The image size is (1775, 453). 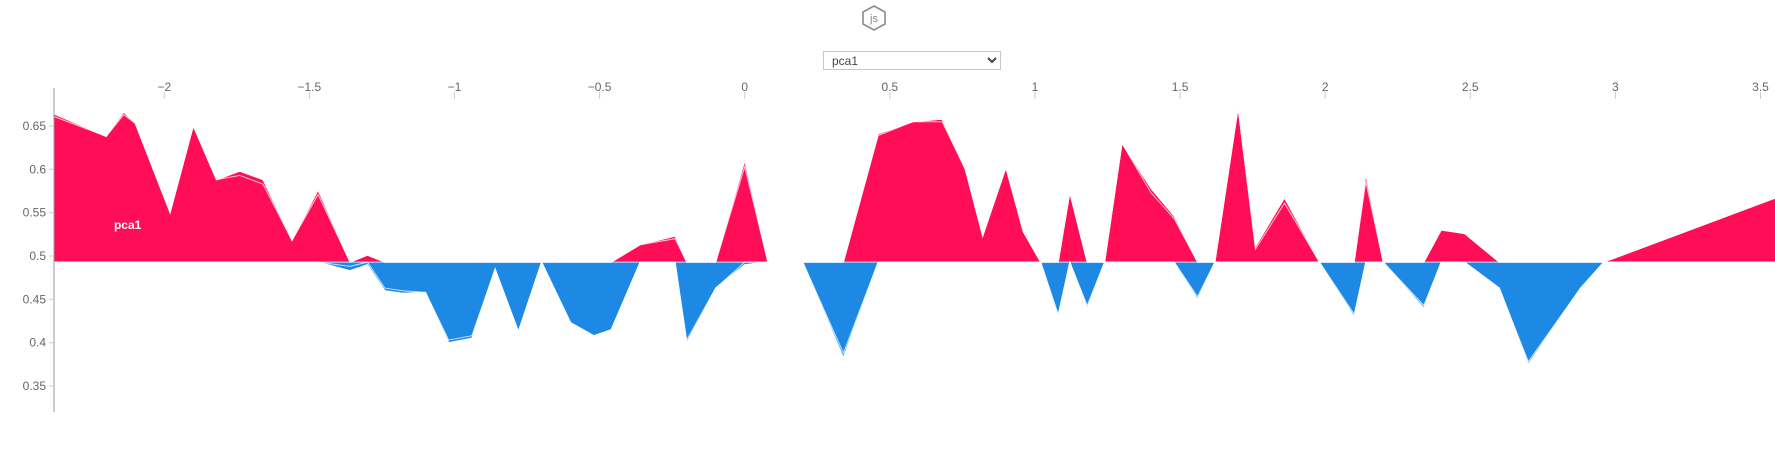 What do you see at coordinates (600, 87) in the screenshot?
I see `x-tick-label: −0.5` at bounding box center [600, 87].